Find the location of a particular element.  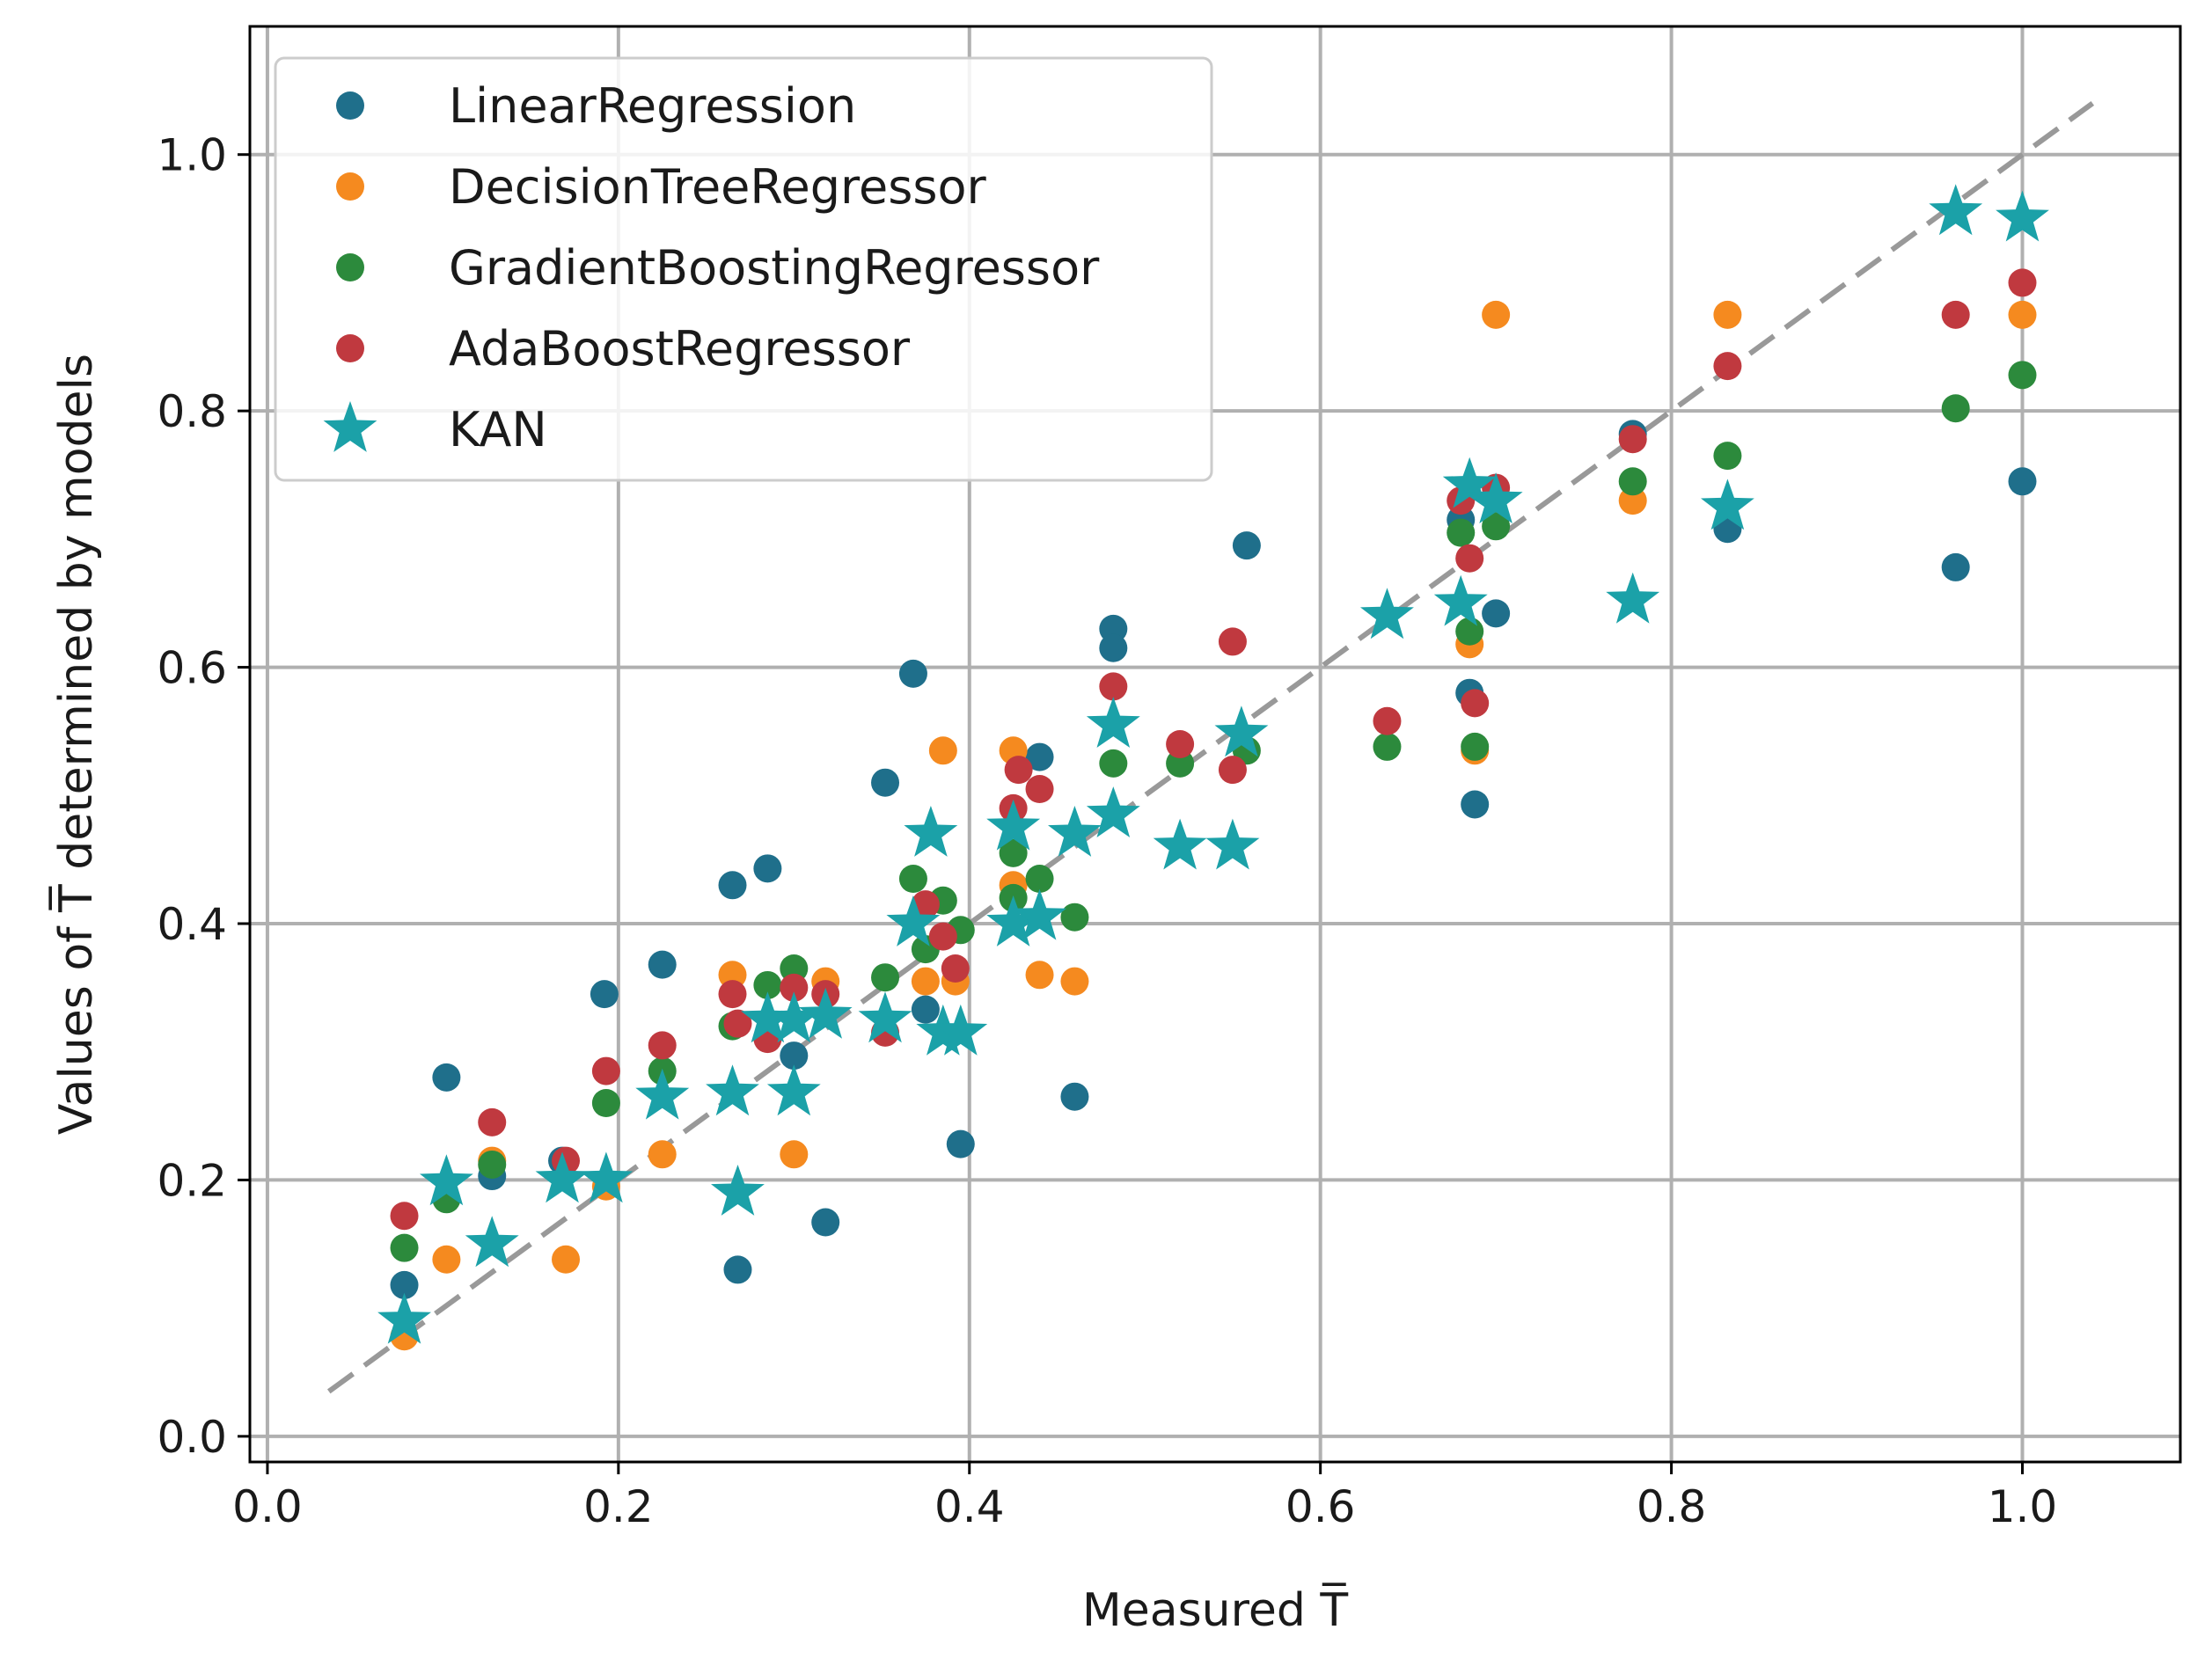

y-tick-label: 0.8 is located at coordinates (192, 411).